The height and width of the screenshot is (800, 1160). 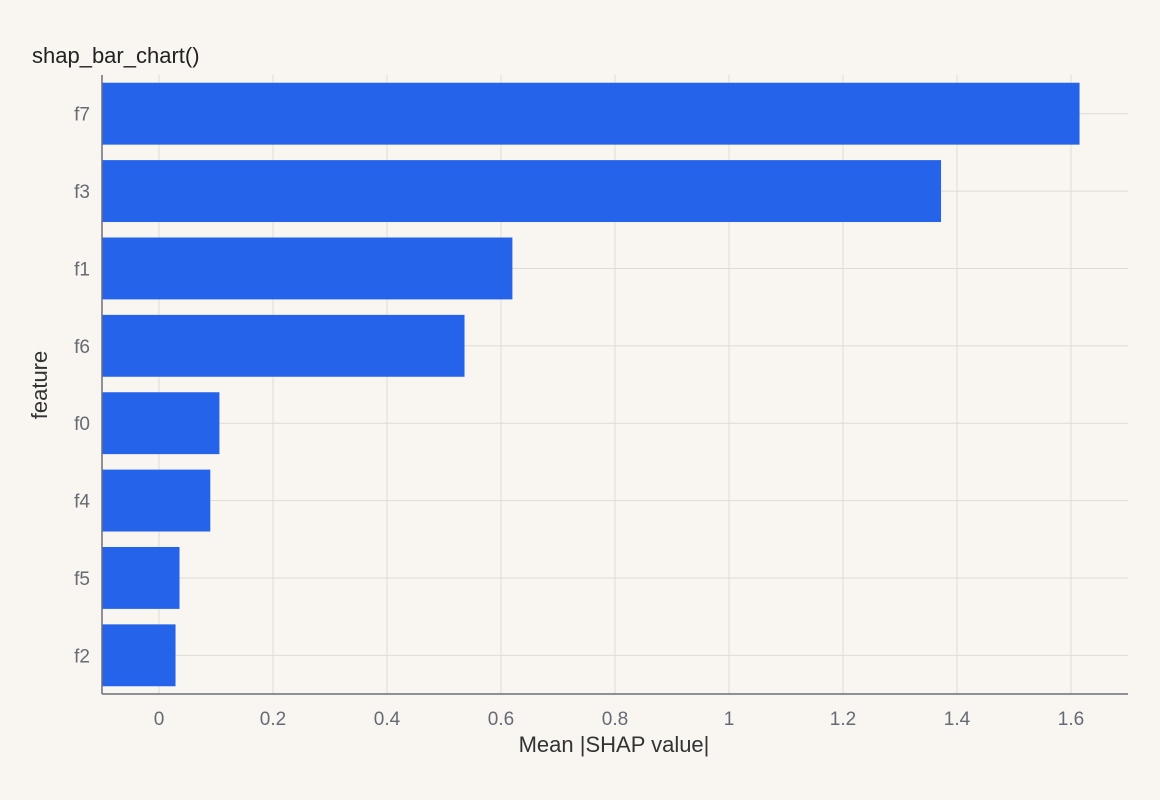 What do you see at coordinates (39, 385) in the screenshot?
I see `y-axis-title: feature` at bounding box center [39, 385].